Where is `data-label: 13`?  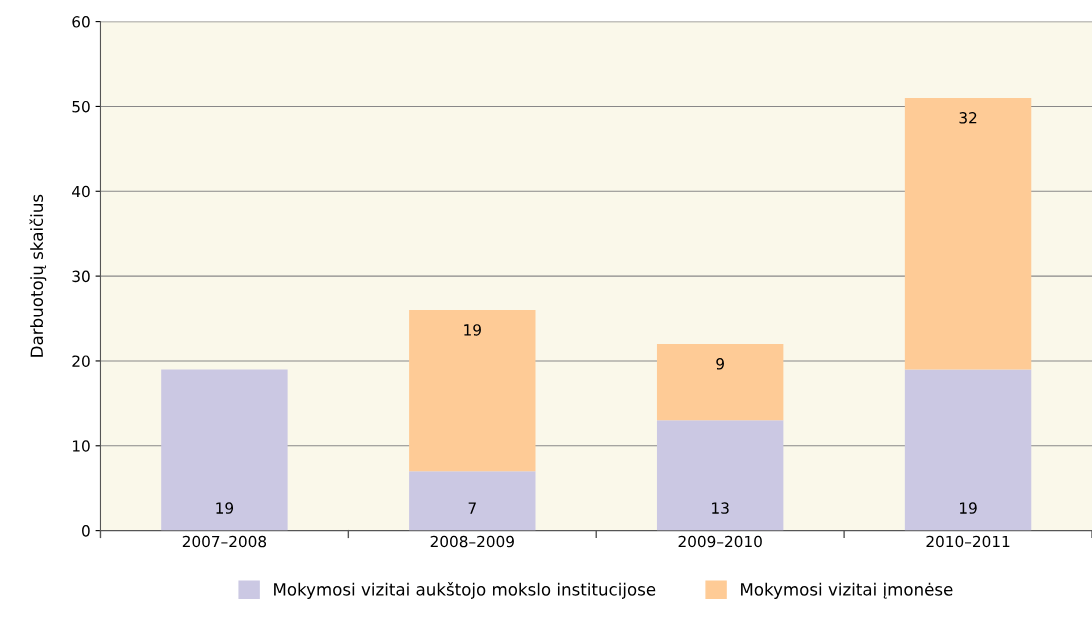 data-label: 13 is located at coordinates (720, 508).